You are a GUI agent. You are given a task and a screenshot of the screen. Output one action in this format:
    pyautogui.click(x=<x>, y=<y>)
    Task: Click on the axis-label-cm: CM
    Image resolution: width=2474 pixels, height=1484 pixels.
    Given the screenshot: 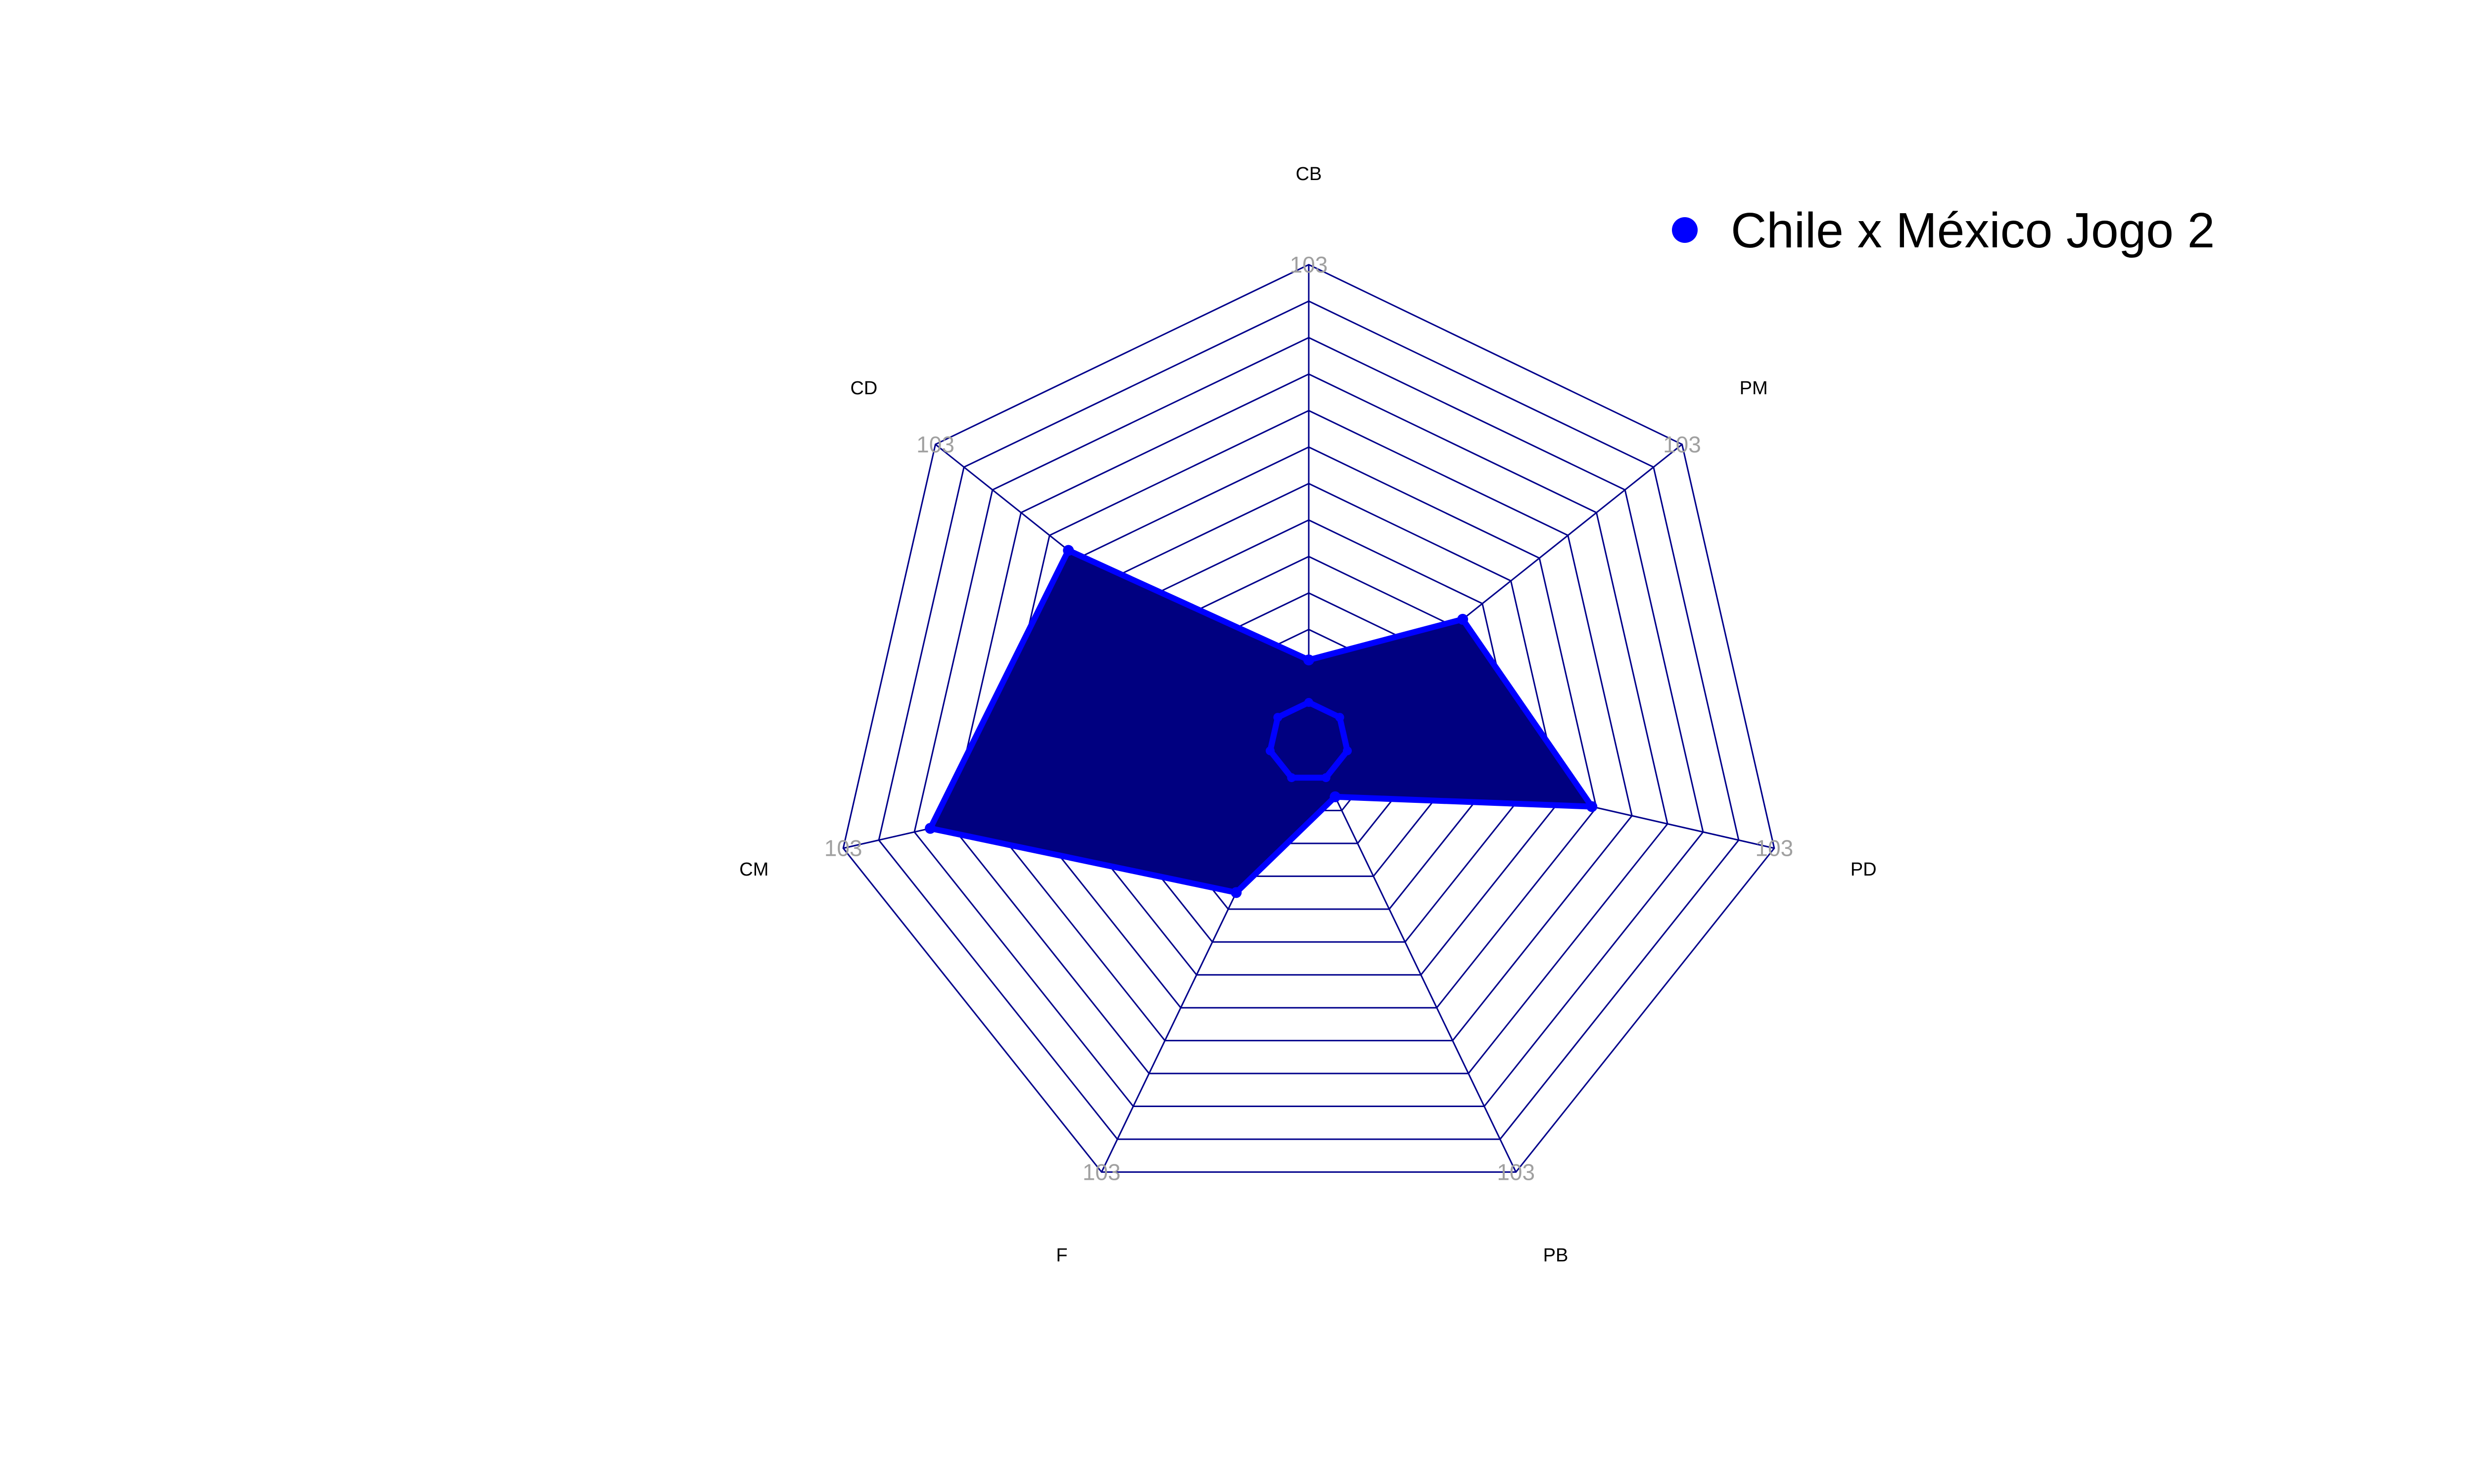 What is the action you would take?
    pyautogui.click(x=754, y=869)
    